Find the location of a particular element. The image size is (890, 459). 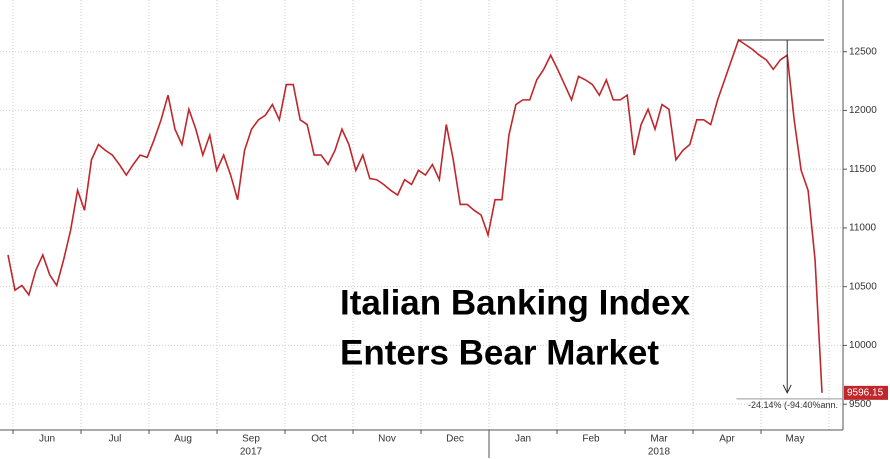

last-value-box is located at coordinates (866, 392).